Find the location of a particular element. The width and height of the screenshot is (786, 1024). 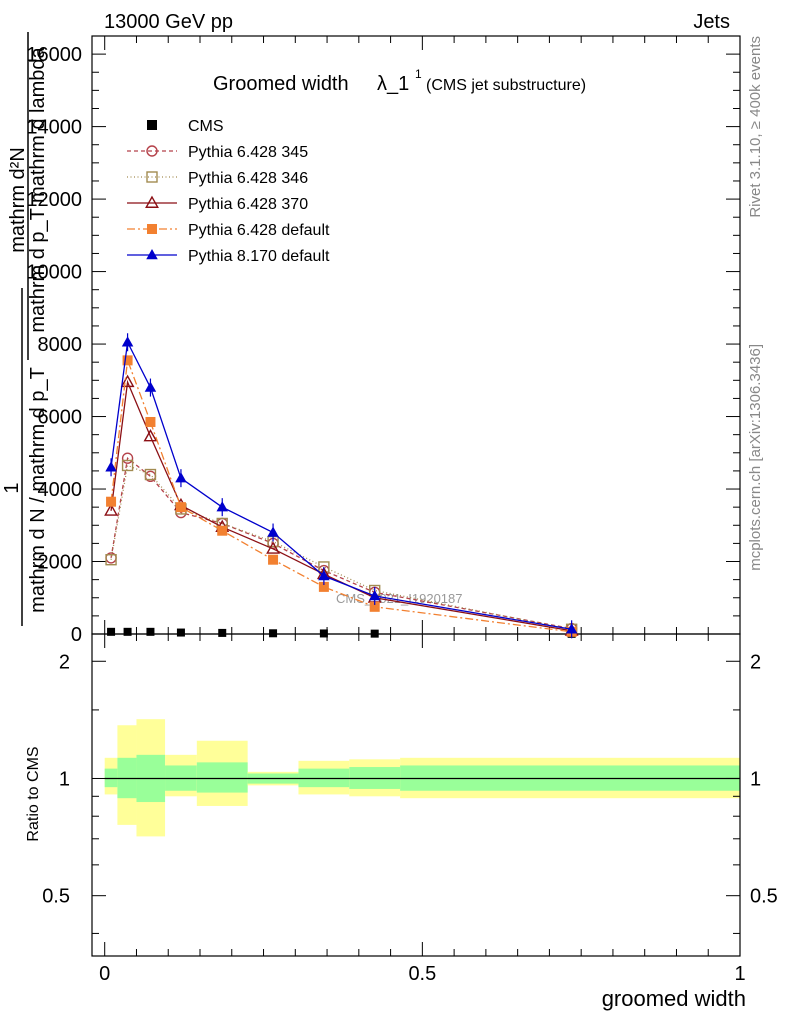

ratio-y-tick-label-right: 2 is located at coordinates (755, 662).